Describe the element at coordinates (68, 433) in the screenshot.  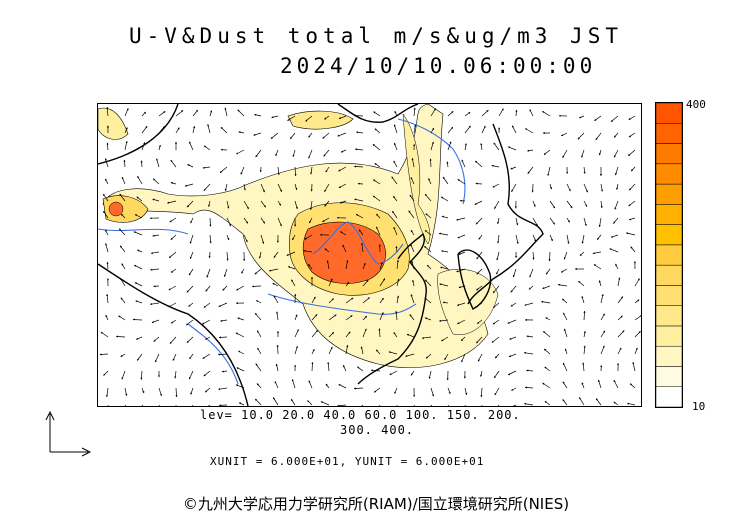
I see `vector-axes-icon` at that location.